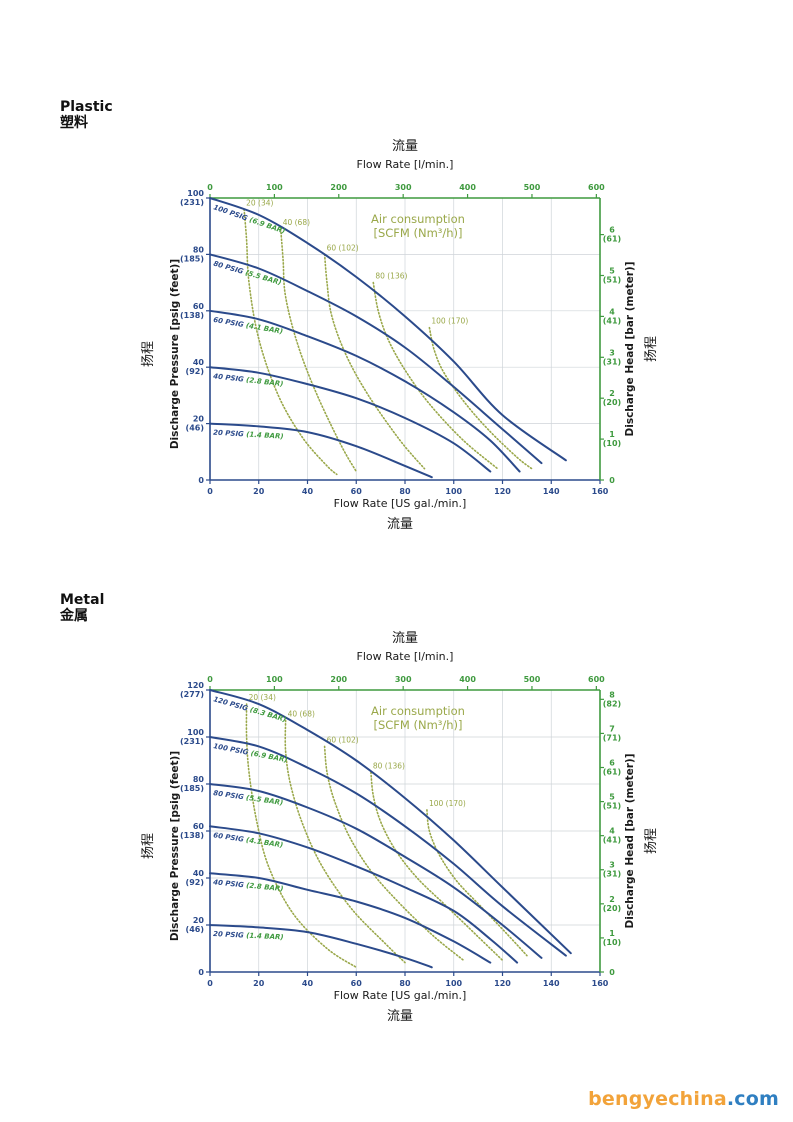 Image resolution: width=793 pixels, height=1122 pixels. Describe the element at coordinates (338, 187) in the screenshot. I see `c0-top-tick-label-2: 200` at that location.